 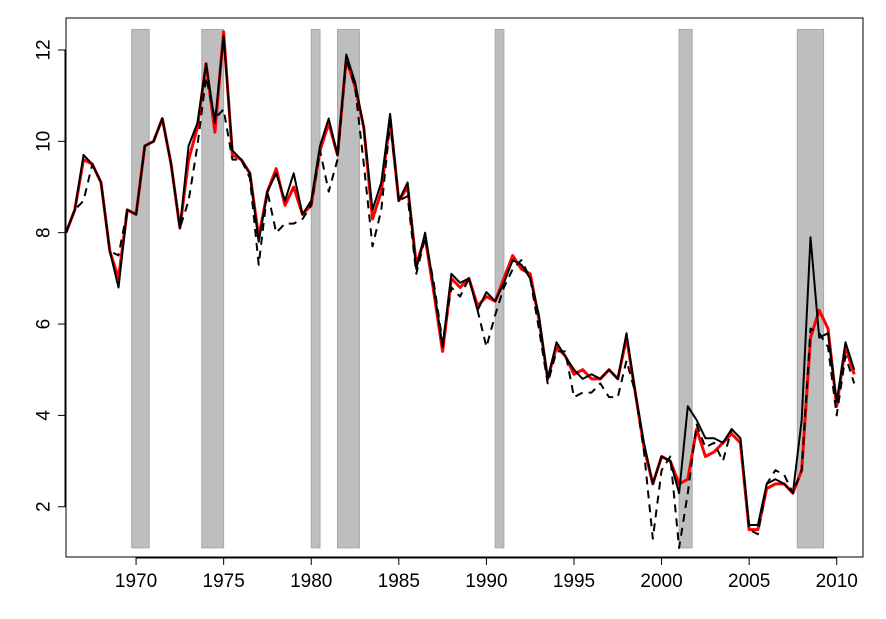 I want to click on y-tick-label-4: 4, so click(x=44, y=415).